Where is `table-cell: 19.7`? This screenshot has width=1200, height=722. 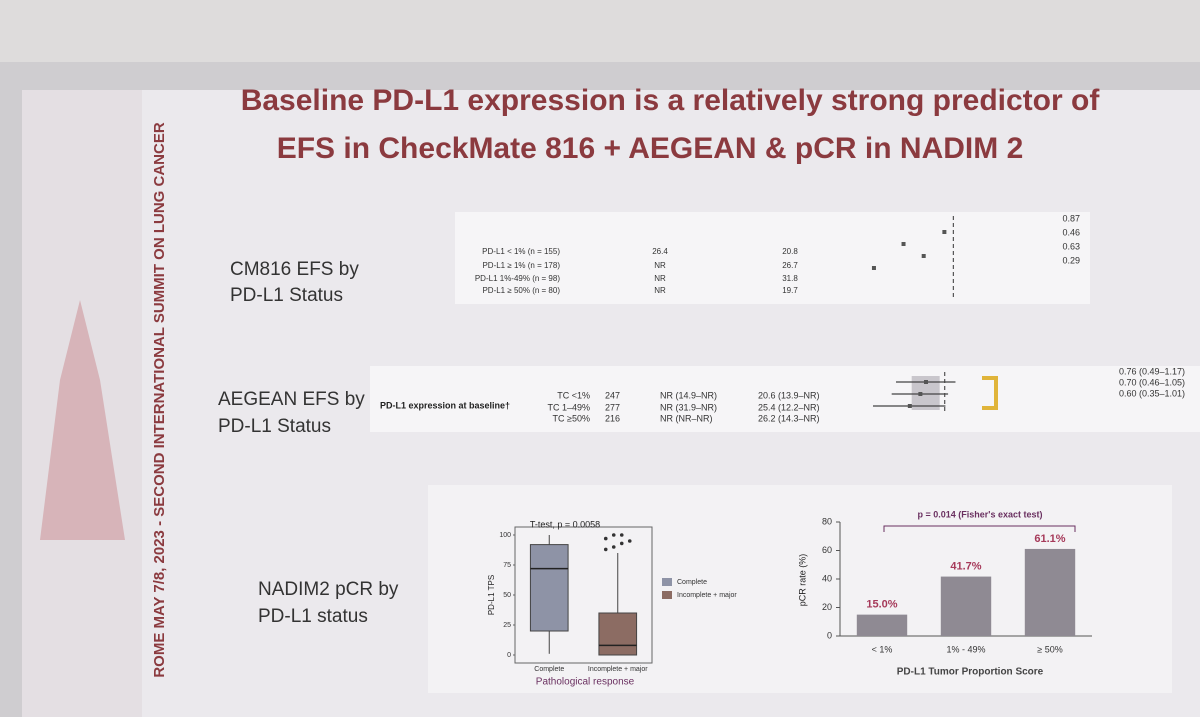
table-cell: 19.7 is located at coordinates (790, 290).